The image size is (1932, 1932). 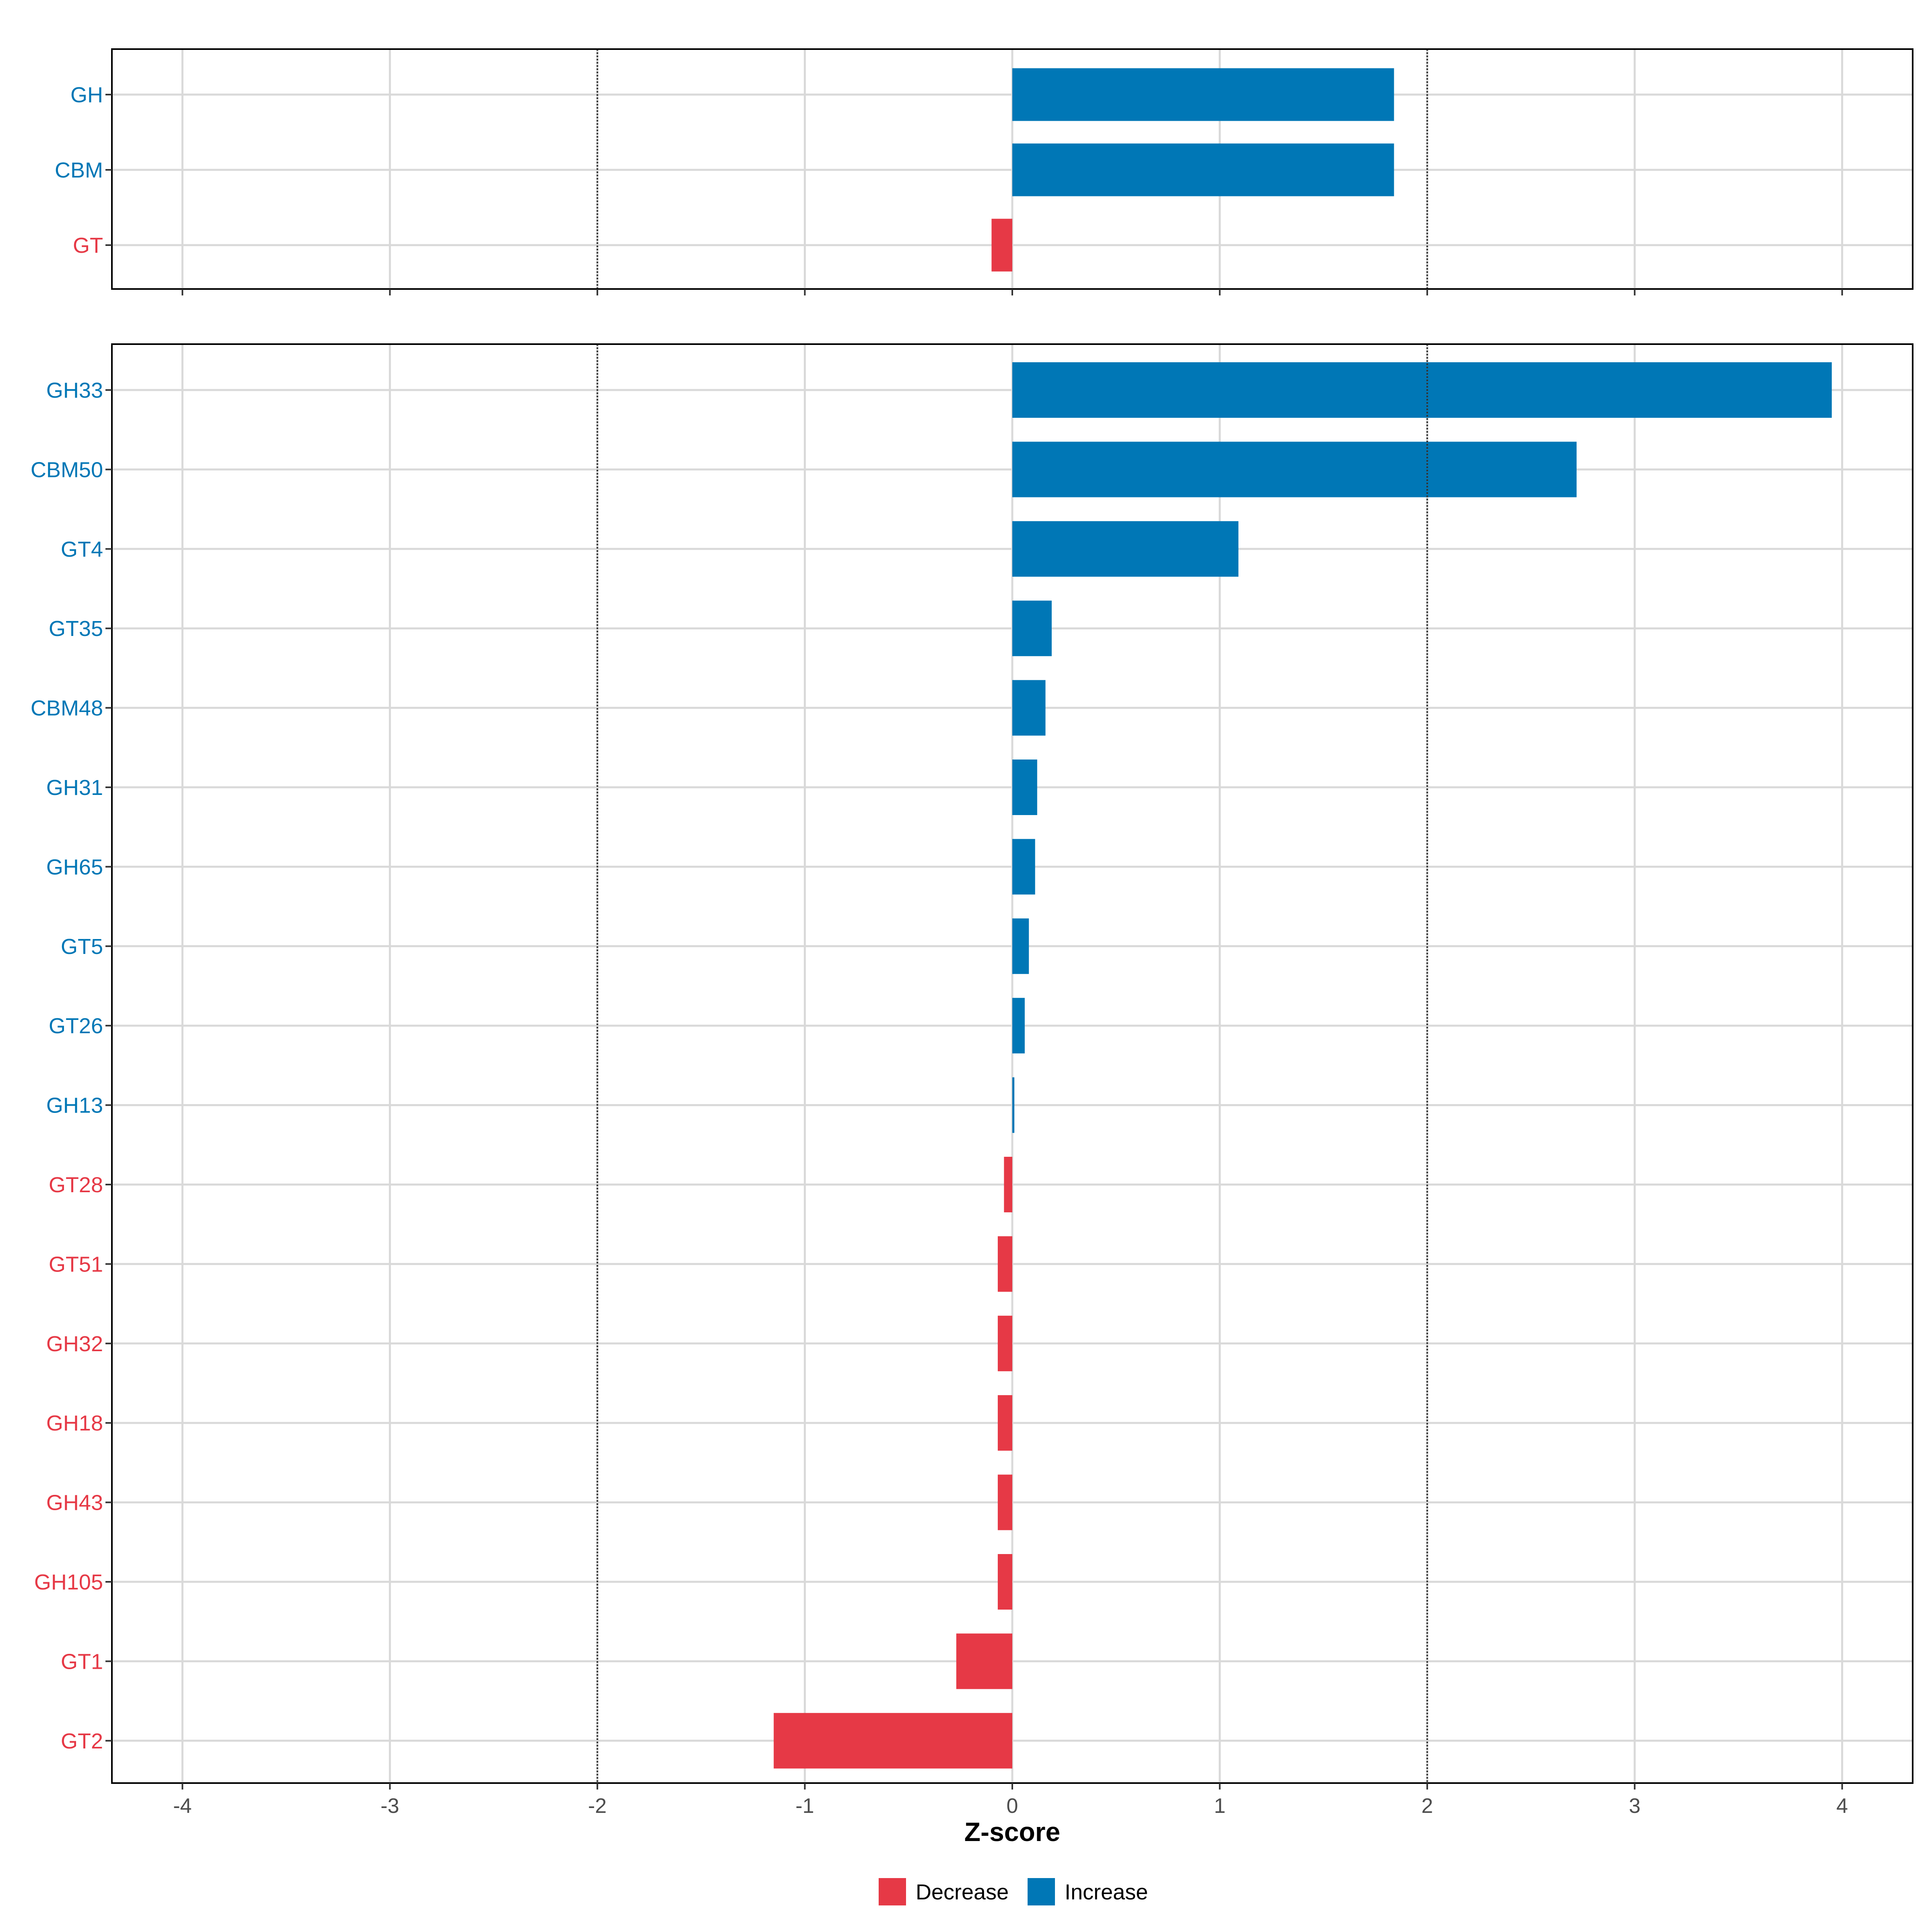 What do you see at coordinates (86, 95) in the screenshot?
I see `category-label-gh: GH` at bounding box center [86, 95].